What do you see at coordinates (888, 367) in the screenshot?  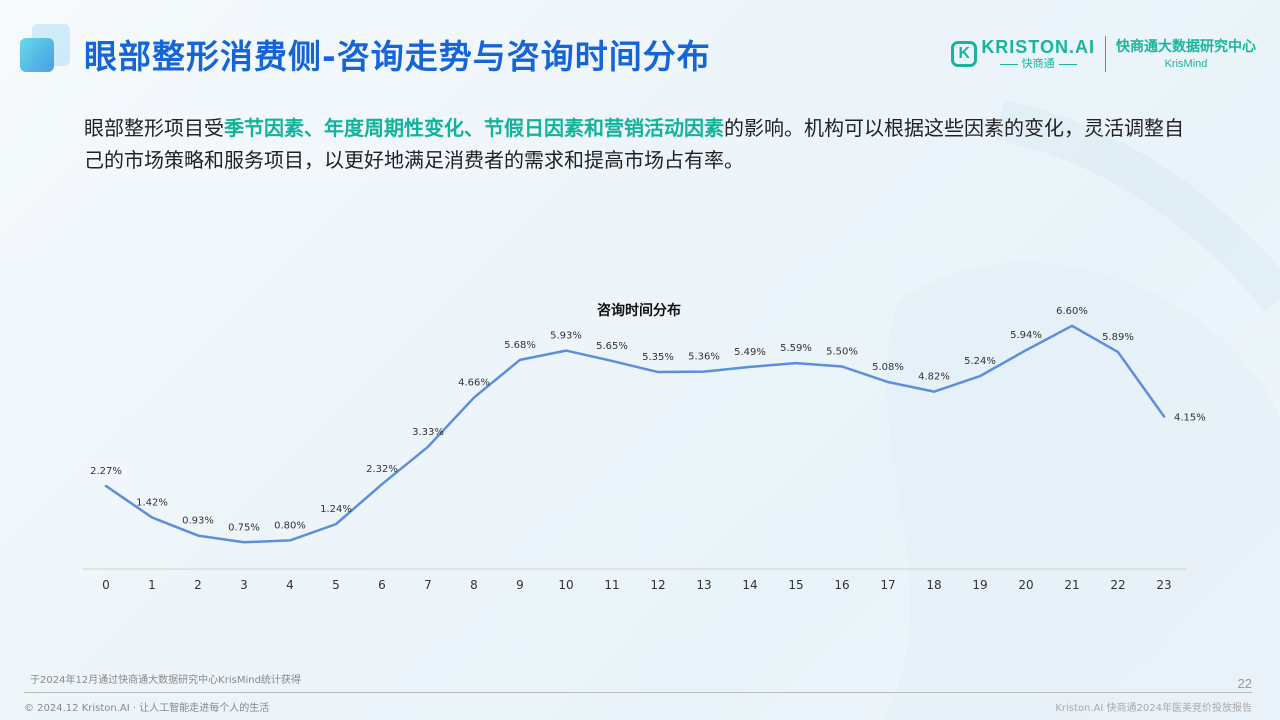 I see `data-label: 5.08%` at bounding box center [888, 367].